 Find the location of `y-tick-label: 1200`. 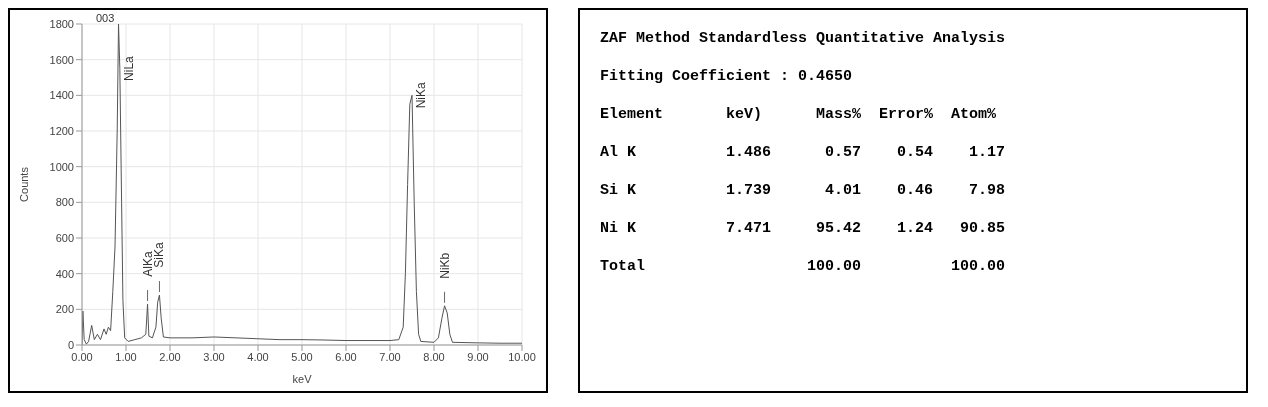

y-tick-label: 1200 is located at coordinates (61, 130).